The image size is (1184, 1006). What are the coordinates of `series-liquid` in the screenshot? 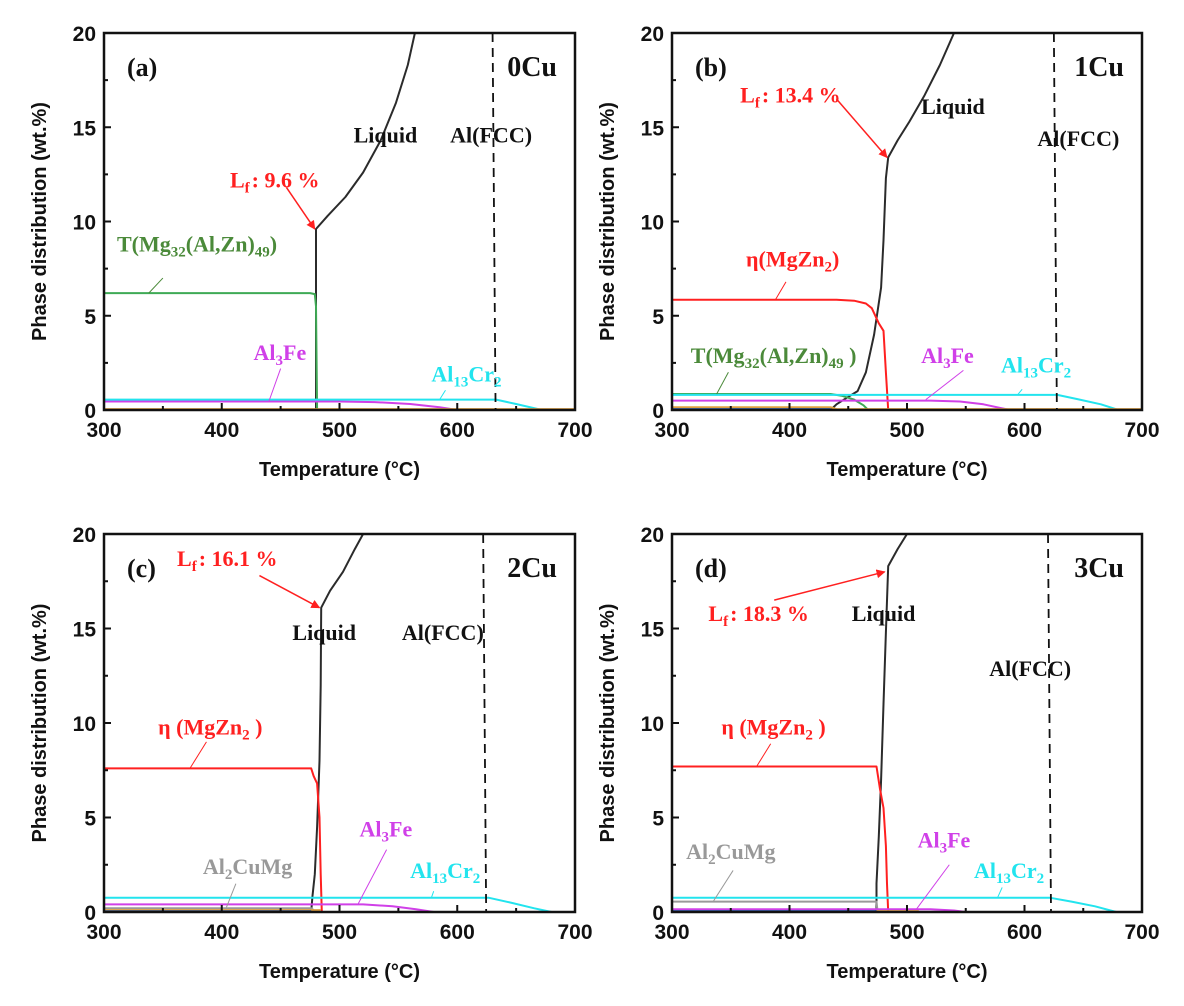 It's located at (365, 221).